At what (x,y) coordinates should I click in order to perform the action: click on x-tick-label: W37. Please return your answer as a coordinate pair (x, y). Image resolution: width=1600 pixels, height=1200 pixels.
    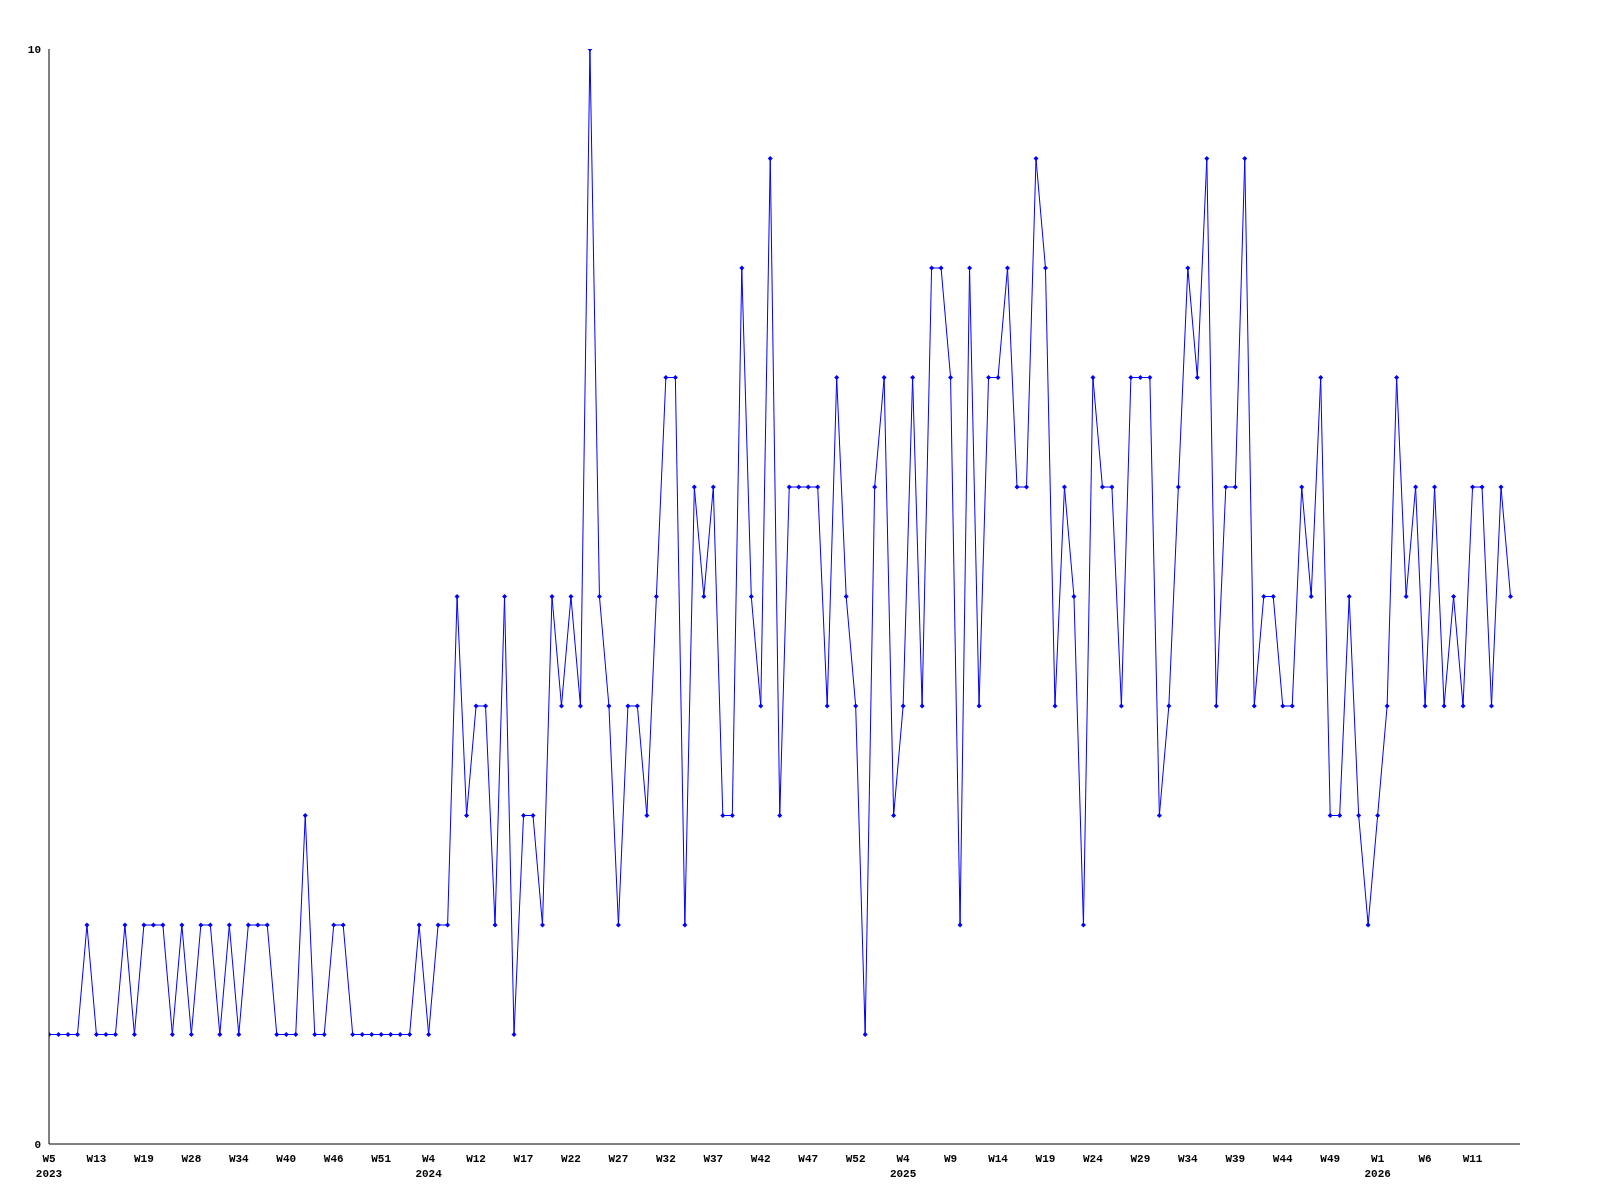
    Looking at the image, I should click on (713, 1159).